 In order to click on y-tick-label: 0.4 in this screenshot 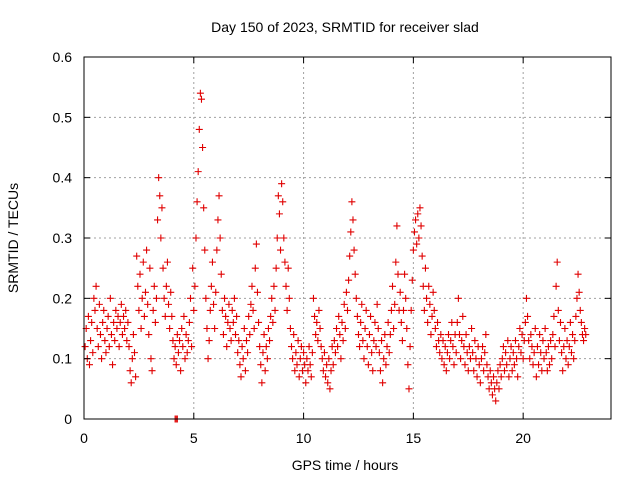, I will do `click(63, 178)`.